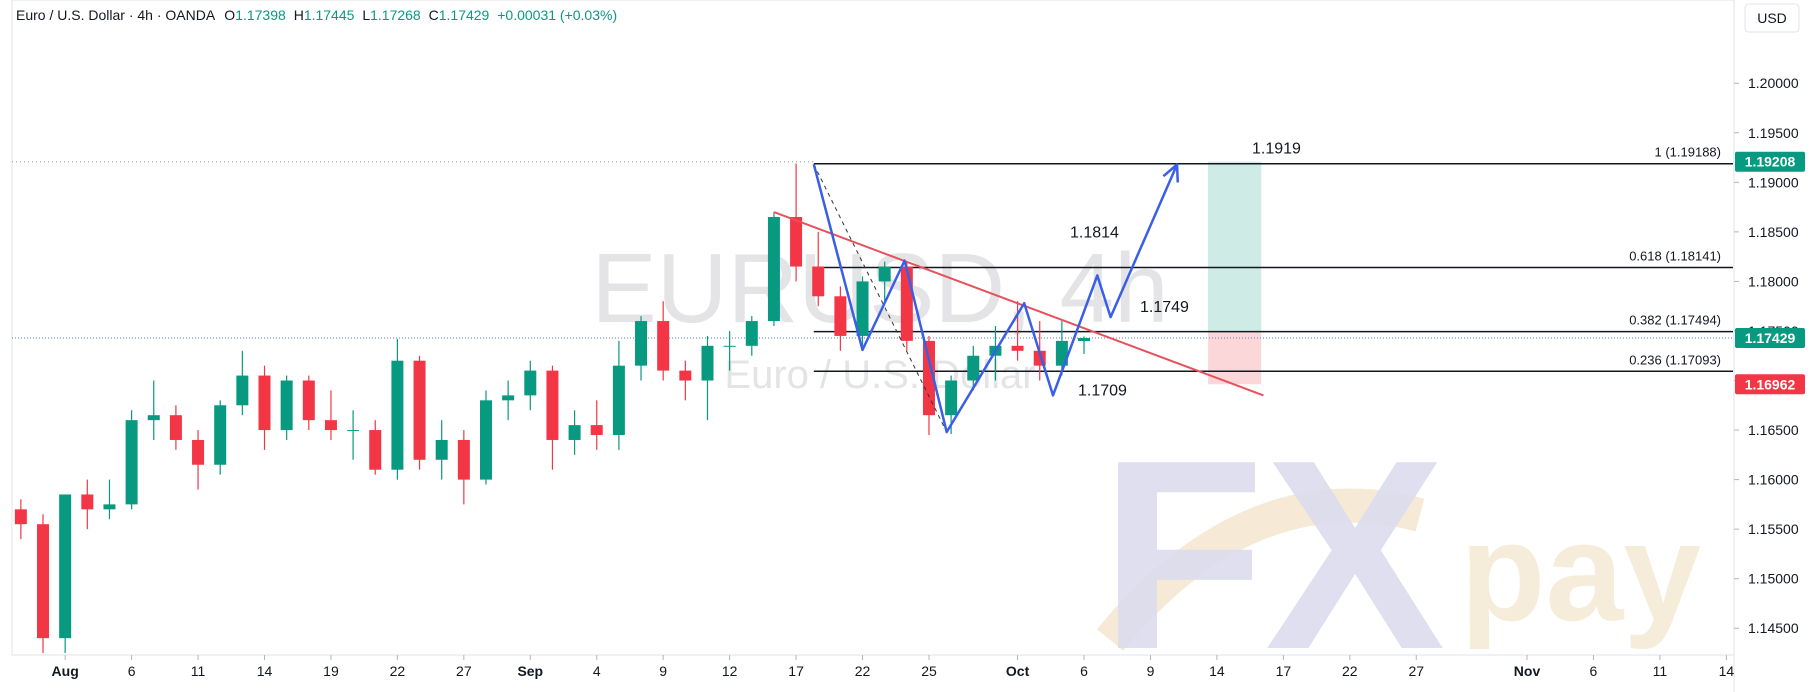 This screenshot has height=692, width=1818. I want to click on y-tick-label: 1.18000, so click(1773, 281).